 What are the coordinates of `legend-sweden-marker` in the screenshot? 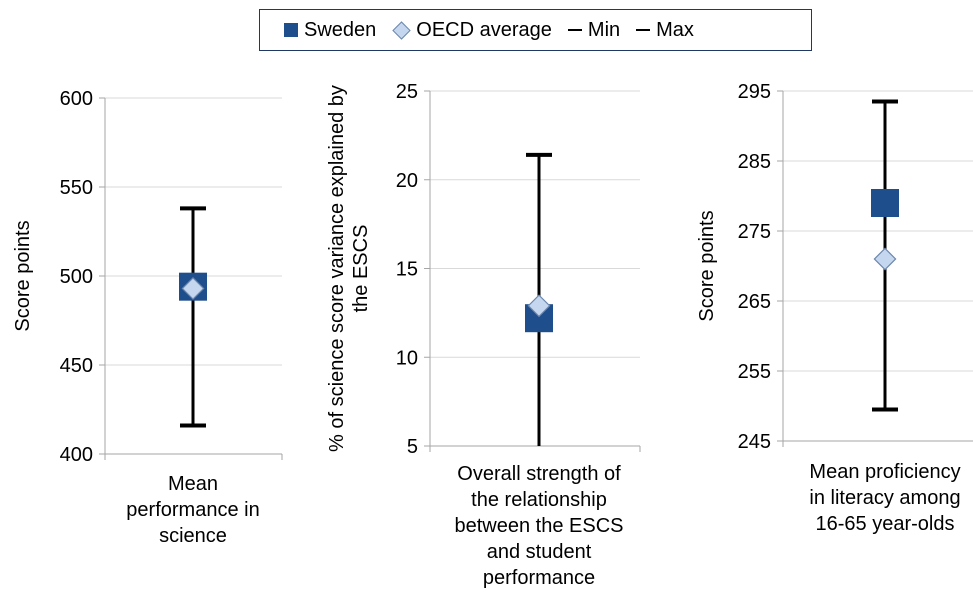 It's located at (291, 30).